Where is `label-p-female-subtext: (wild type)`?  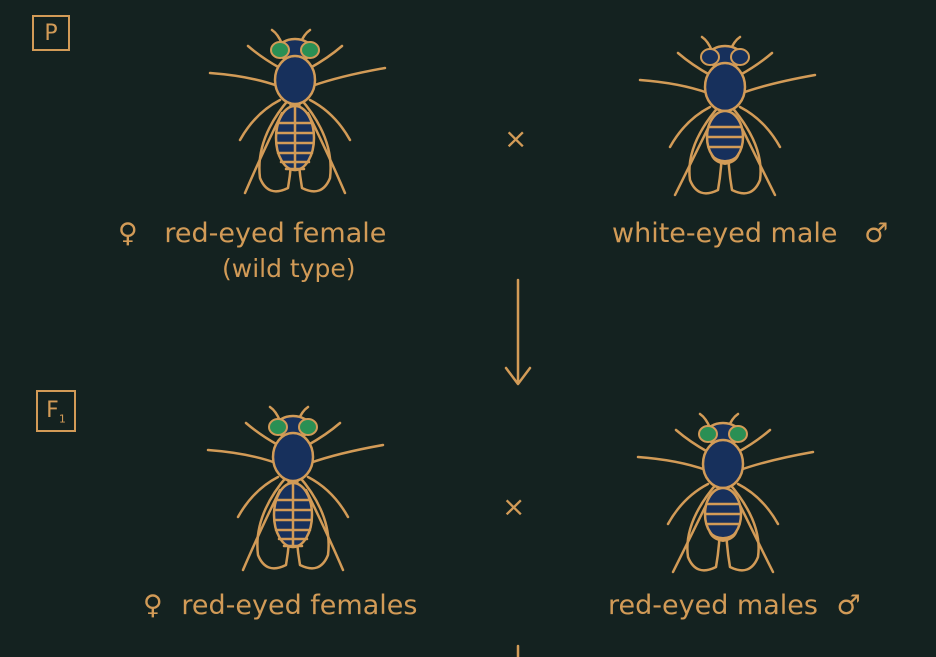 label-p-female-subtext: (wild type) is located at coordinates (289, 268).